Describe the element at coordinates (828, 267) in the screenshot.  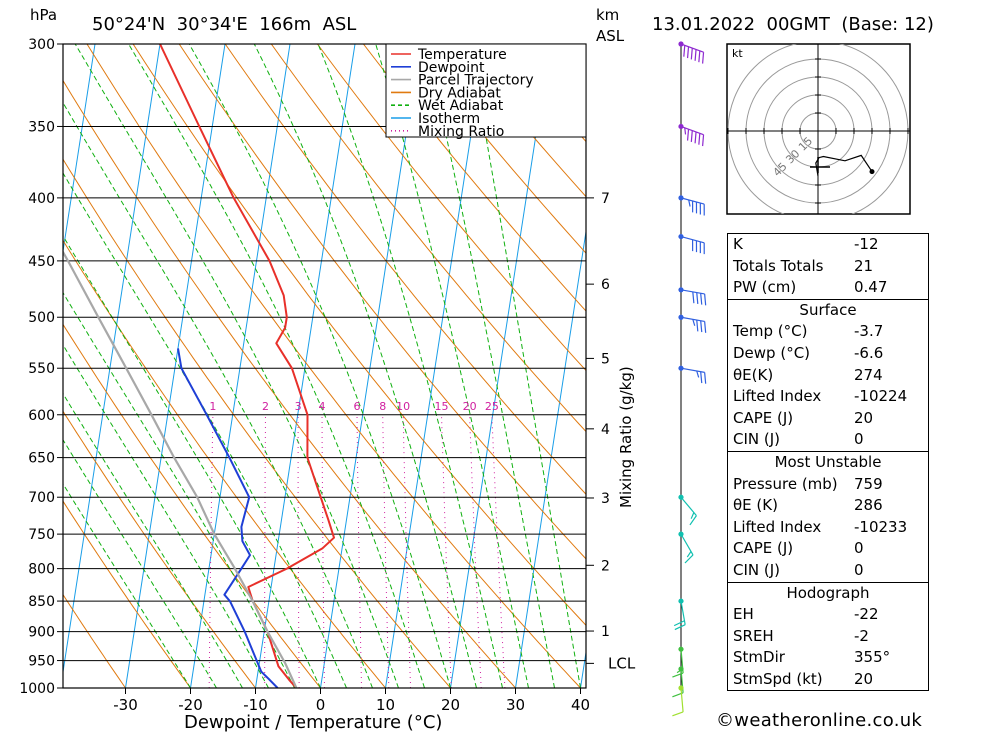
I see `stat-totals: Totals Totals 21` at that location.